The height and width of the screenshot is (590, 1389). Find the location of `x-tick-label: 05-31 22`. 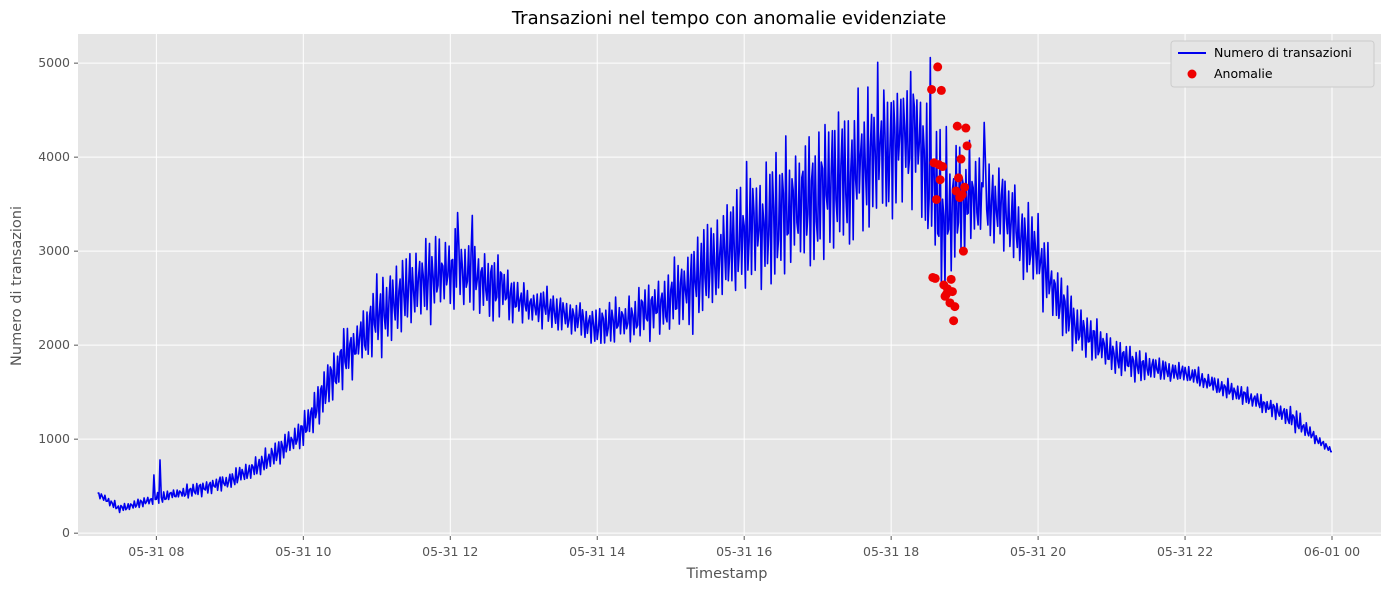

x-tick-label: 05-31 22 is located at coordinates (1185, 551).